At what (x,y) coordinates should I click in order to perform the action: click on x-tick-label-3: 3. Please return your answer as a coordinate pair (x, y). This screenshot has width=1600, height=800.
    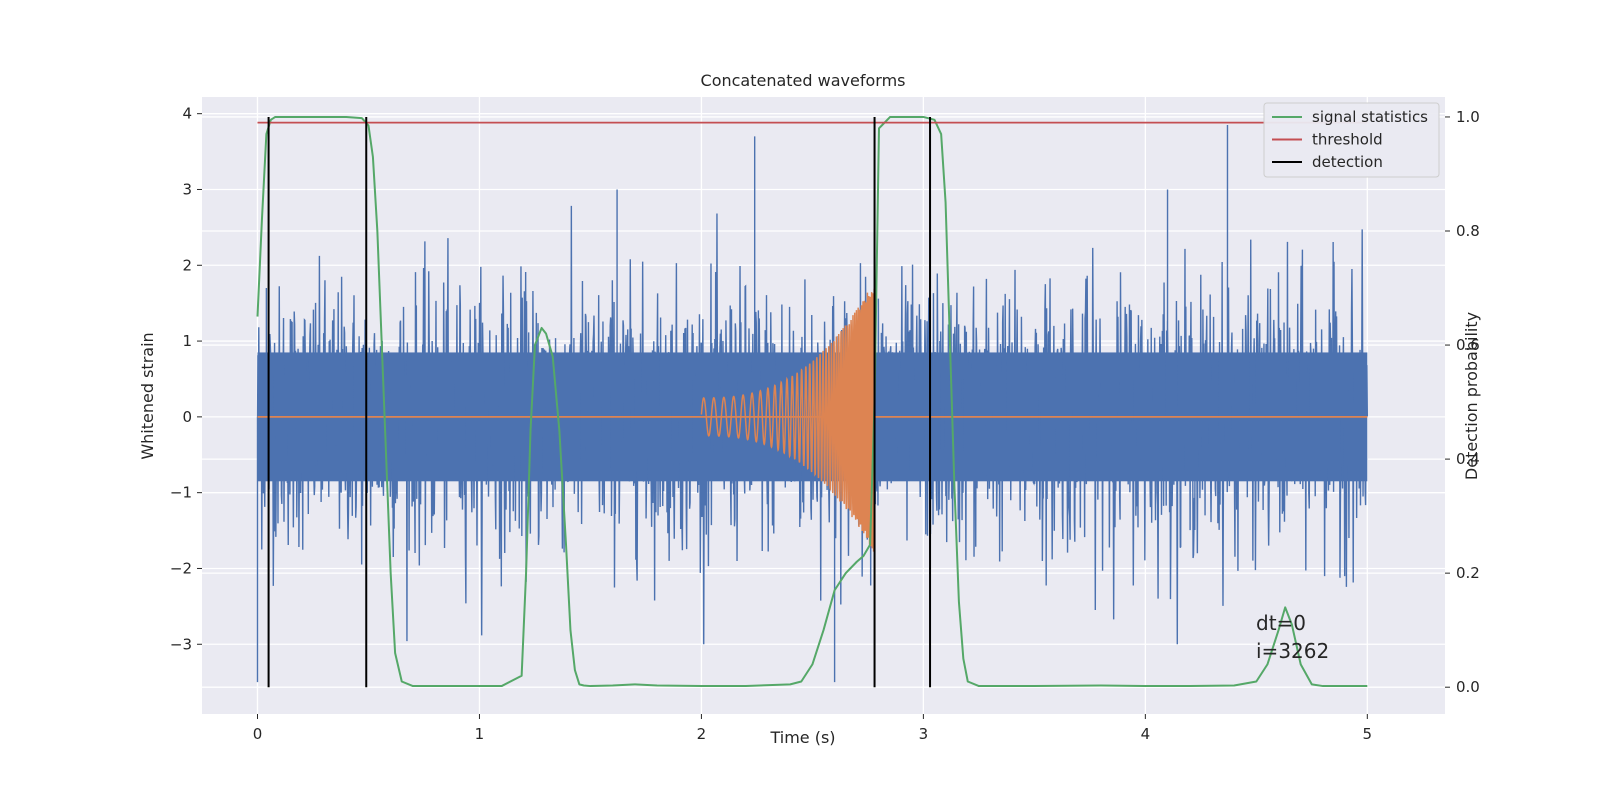
    Looking at the image, I should click on (924, 734).